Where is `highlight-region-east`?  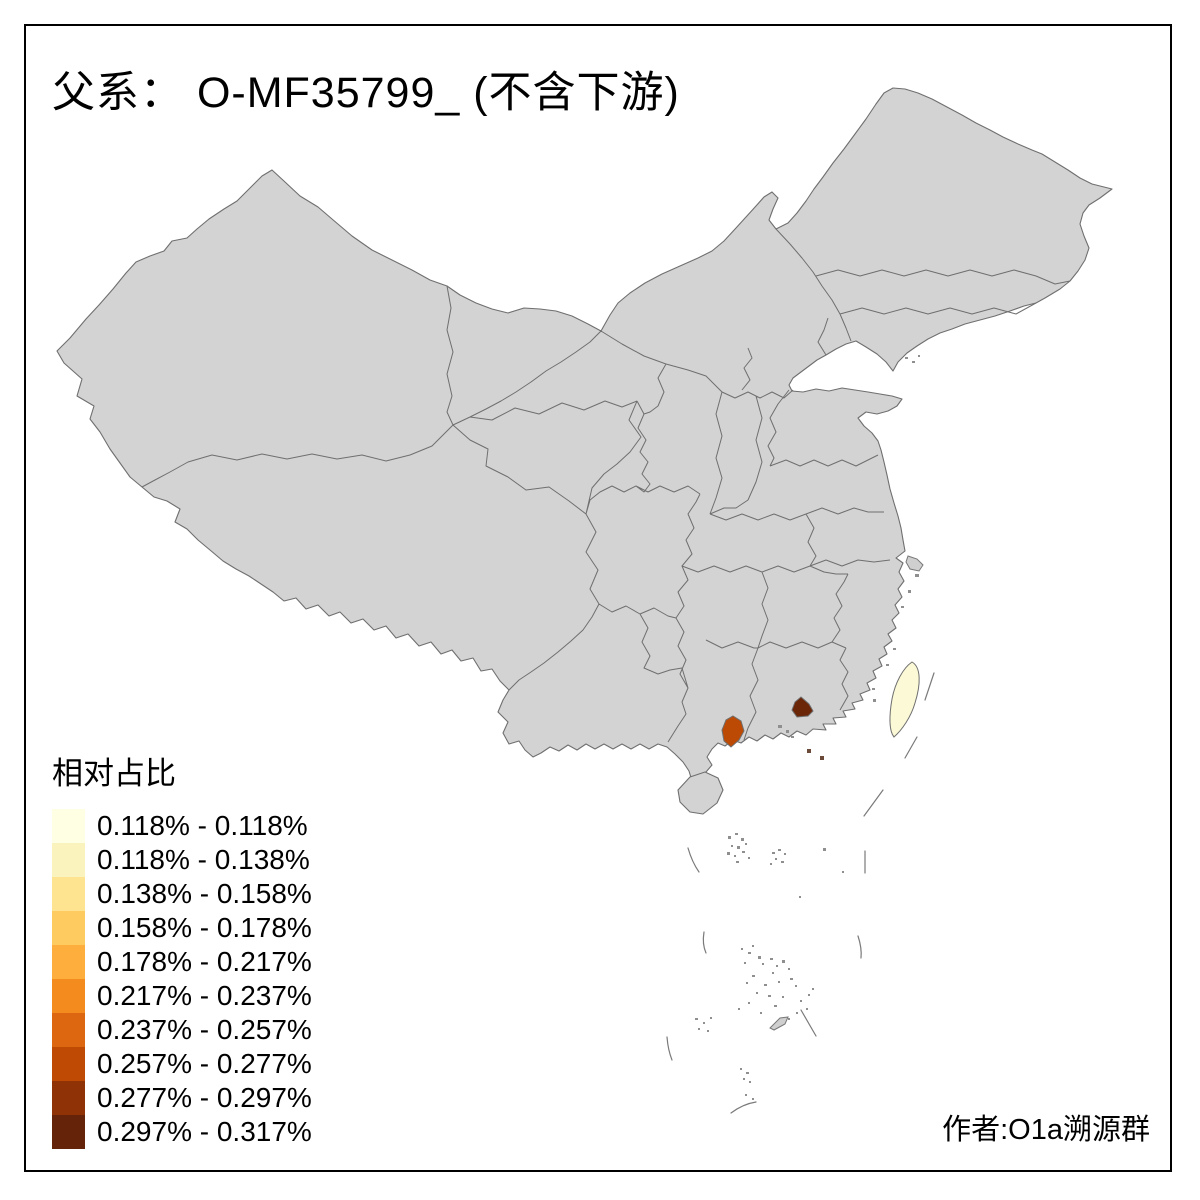 highlight-region-east is located at coordinates (802, 707).